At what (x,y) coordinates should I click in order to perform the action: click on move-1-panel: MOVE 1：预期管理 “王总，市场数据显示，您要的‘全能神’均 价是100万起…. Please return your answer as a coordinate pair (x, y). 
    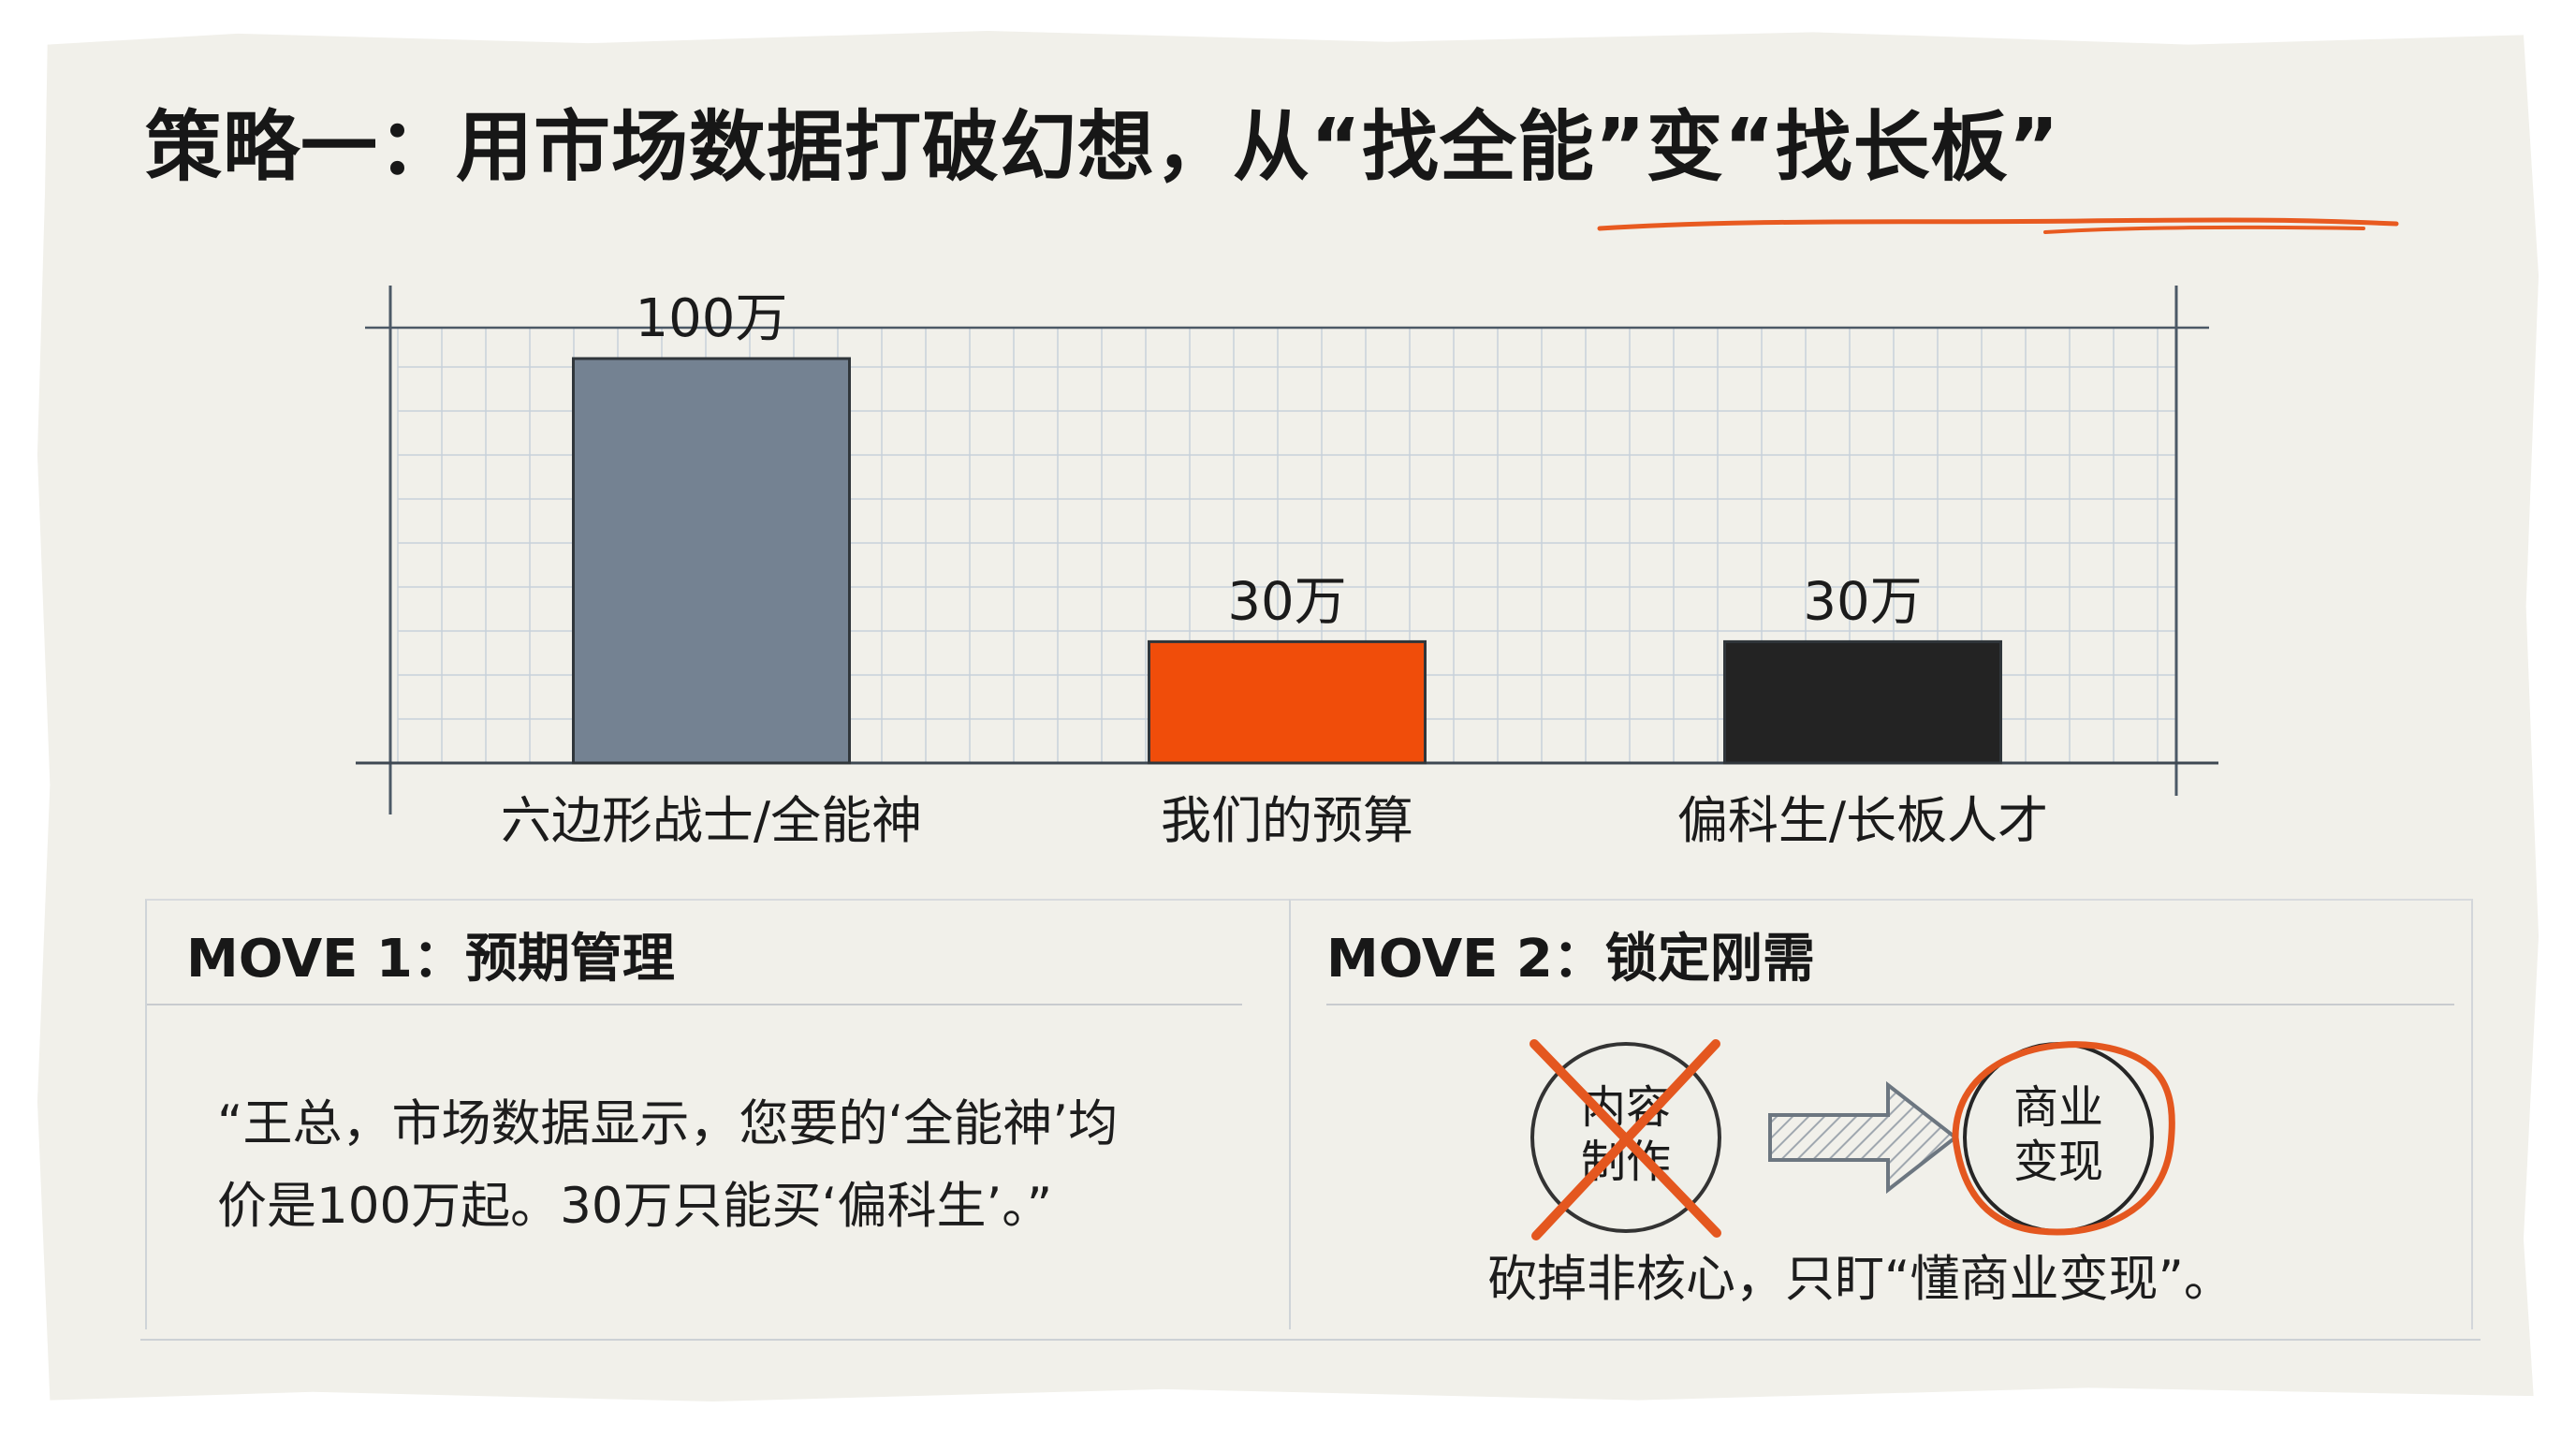
    Looking at the image, I should click on (717, 1114).